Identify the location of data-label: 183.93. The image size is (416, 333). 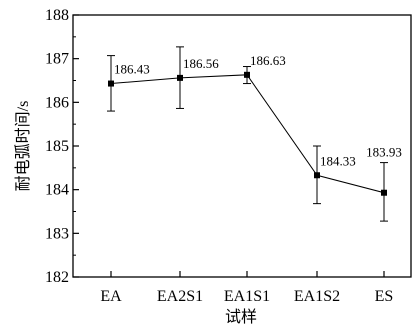
(384, 152).